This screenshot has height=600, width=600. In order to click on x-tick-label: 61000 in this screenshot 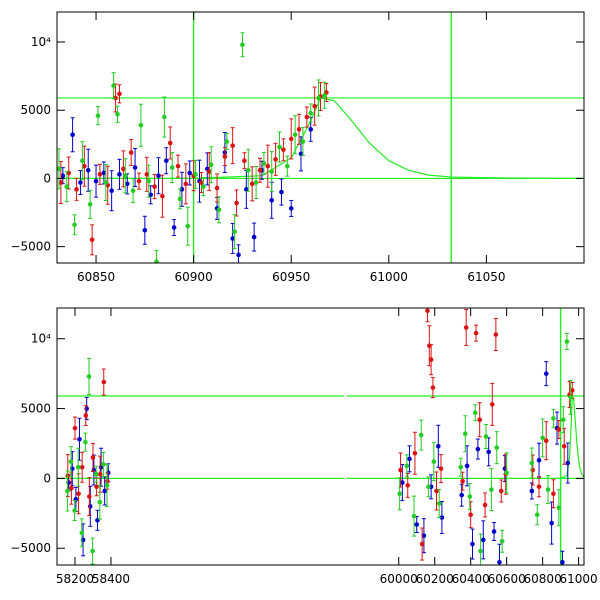, I will do `click(389, 277)`.